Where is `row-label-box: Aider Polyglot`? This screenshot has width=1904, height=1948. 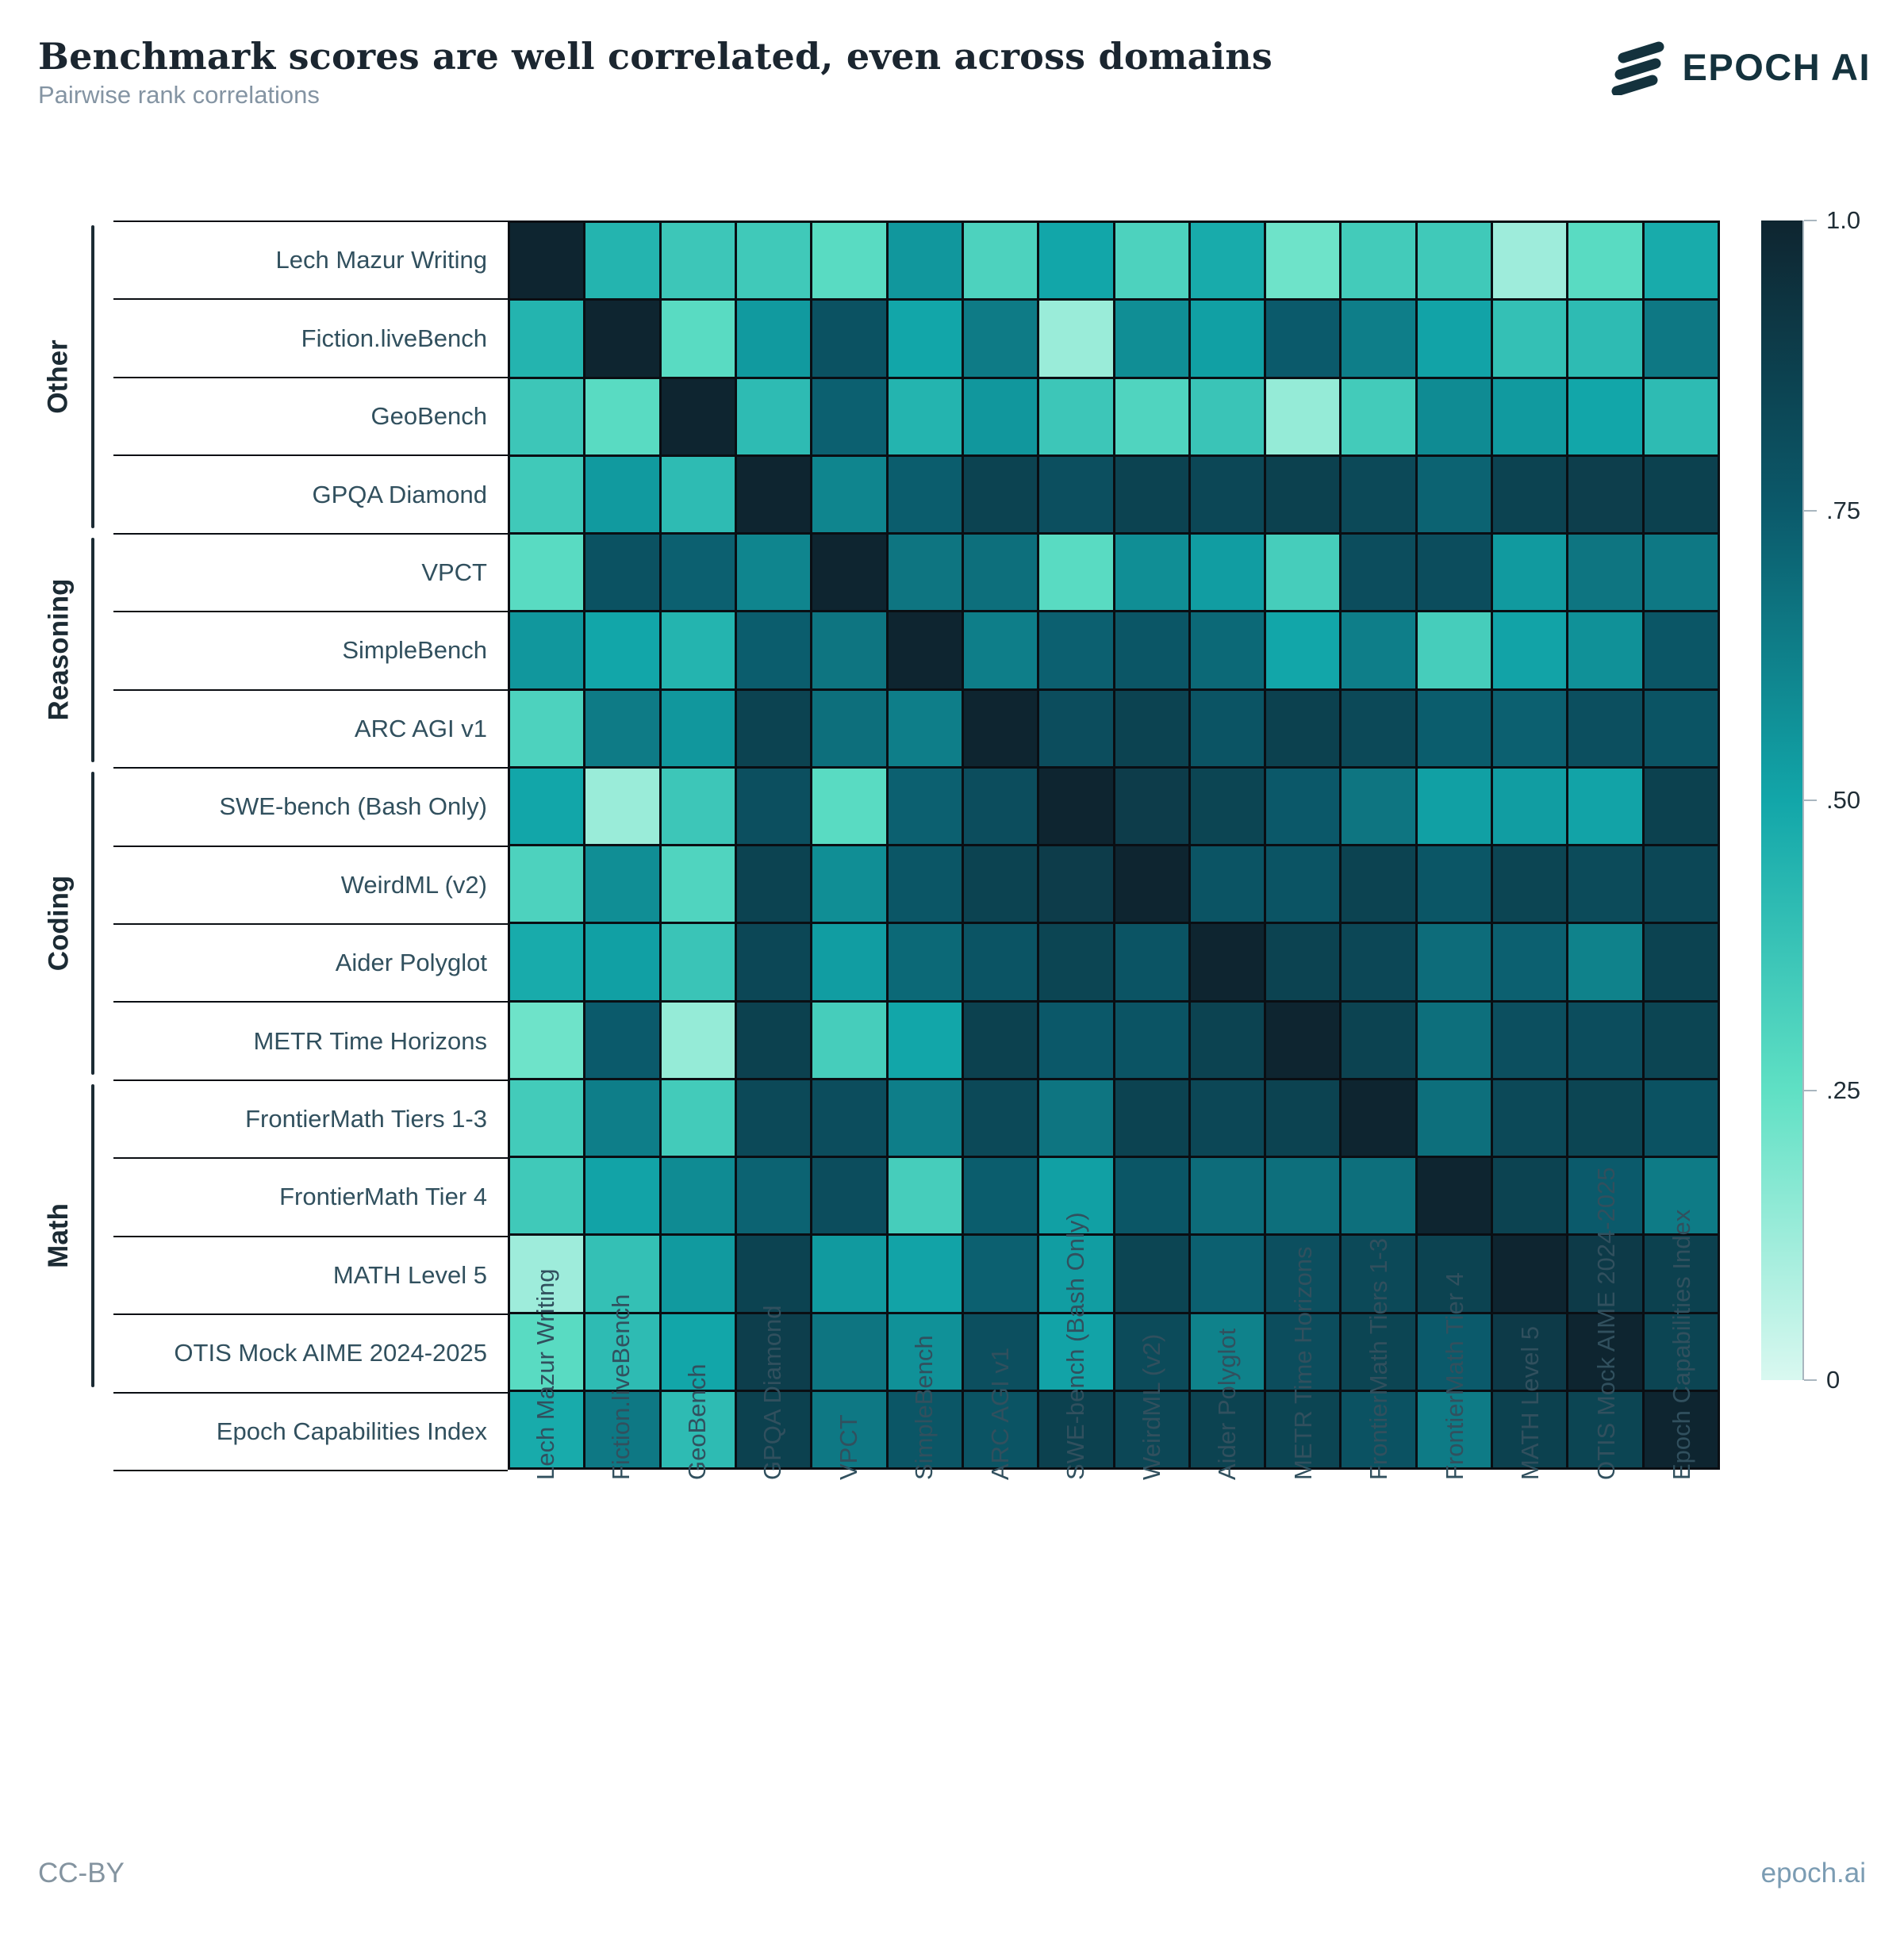 row-label-box: Aider Polyglot is located at coordinates (310, 964).